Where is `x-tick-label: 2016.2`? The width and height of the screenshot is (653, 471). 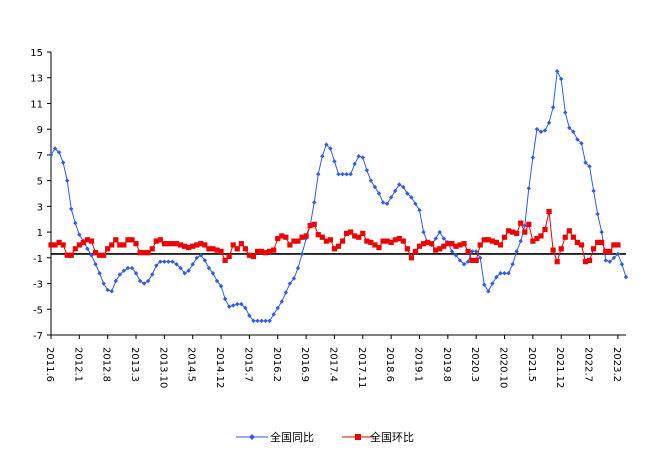
x-tick-label: 2016.2 is located at coordinates (276, 364).